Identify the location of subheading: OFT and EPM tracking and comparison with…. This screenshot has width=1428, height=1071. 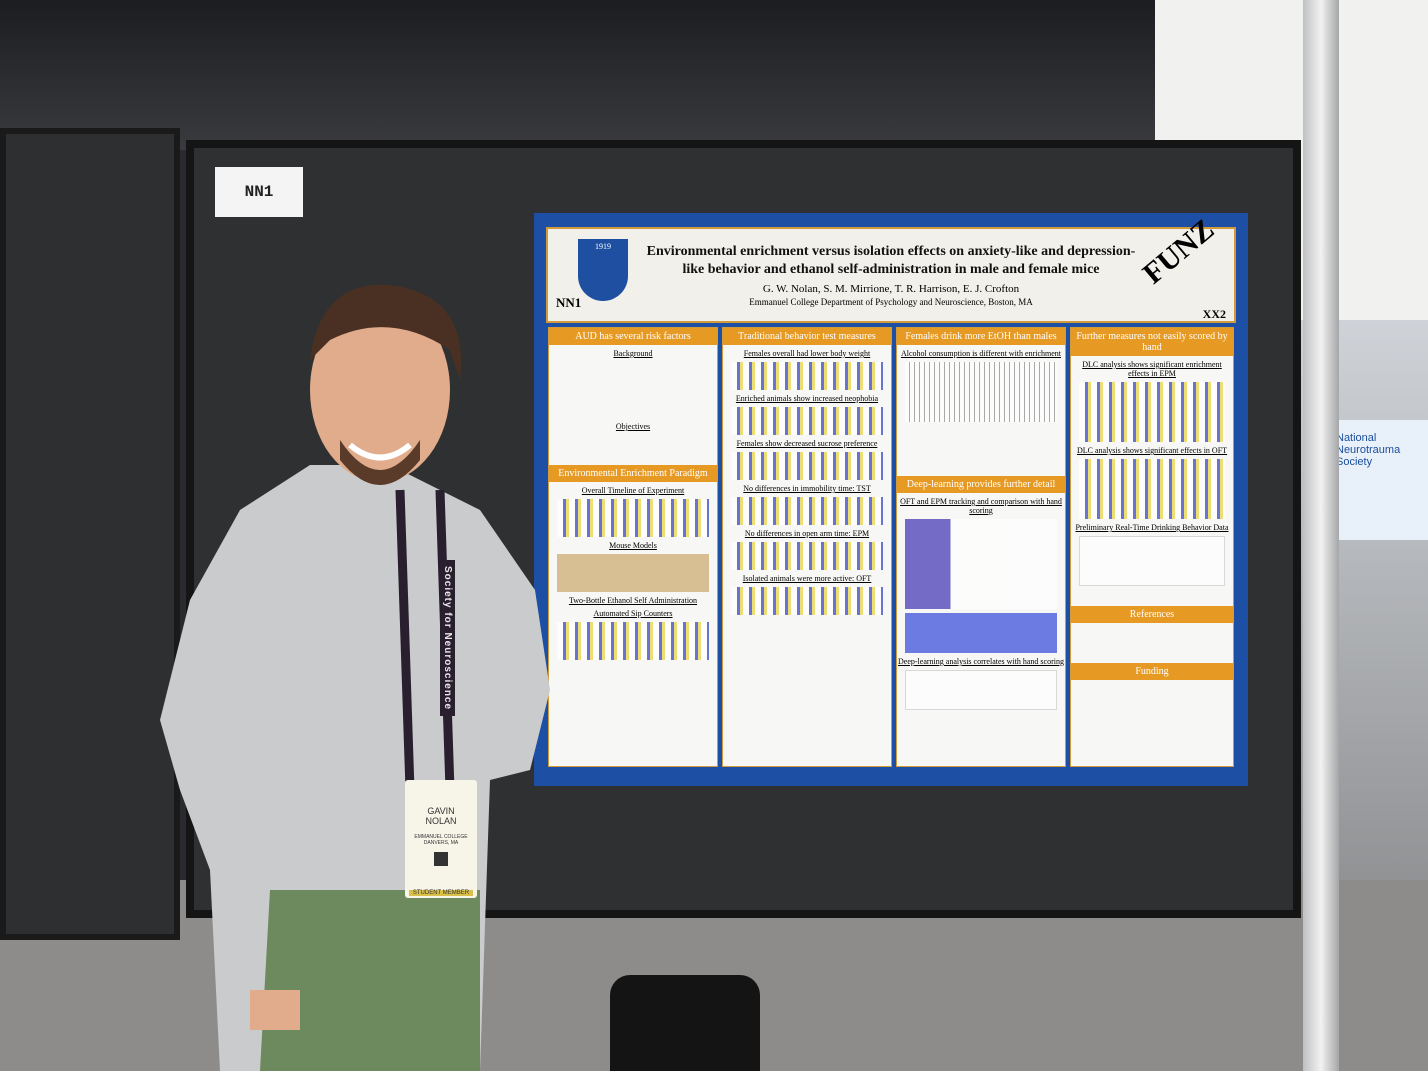
(981, 506).